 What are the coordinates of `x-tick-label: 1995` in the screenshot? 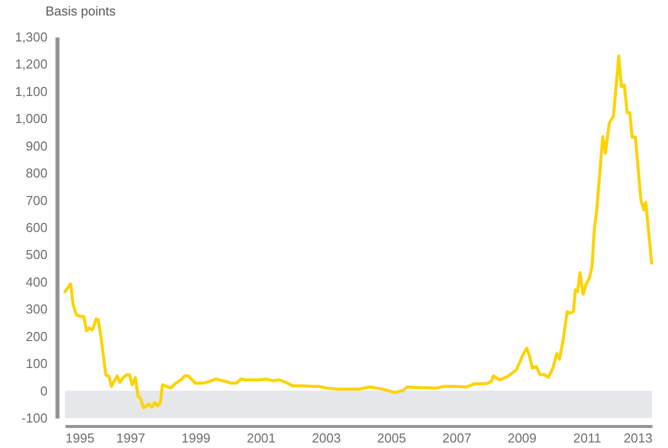 It's located at (80, 438).